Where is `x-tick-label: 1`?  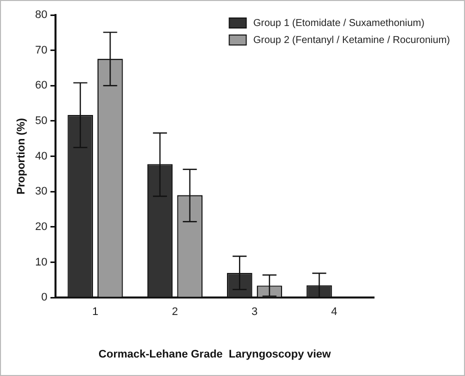 x-tick-label: 1 is located at coordinates (95, 312).